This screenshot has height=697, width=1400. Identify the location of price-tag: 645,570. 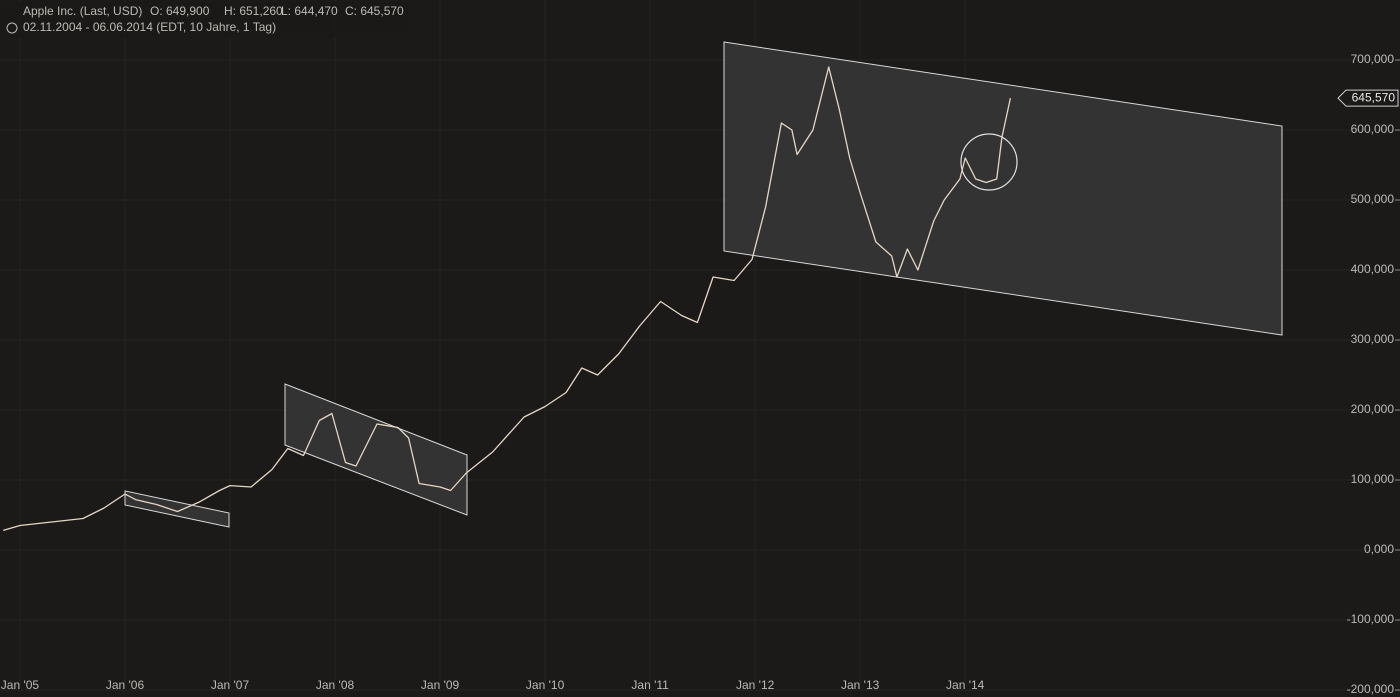
(1374, 97).